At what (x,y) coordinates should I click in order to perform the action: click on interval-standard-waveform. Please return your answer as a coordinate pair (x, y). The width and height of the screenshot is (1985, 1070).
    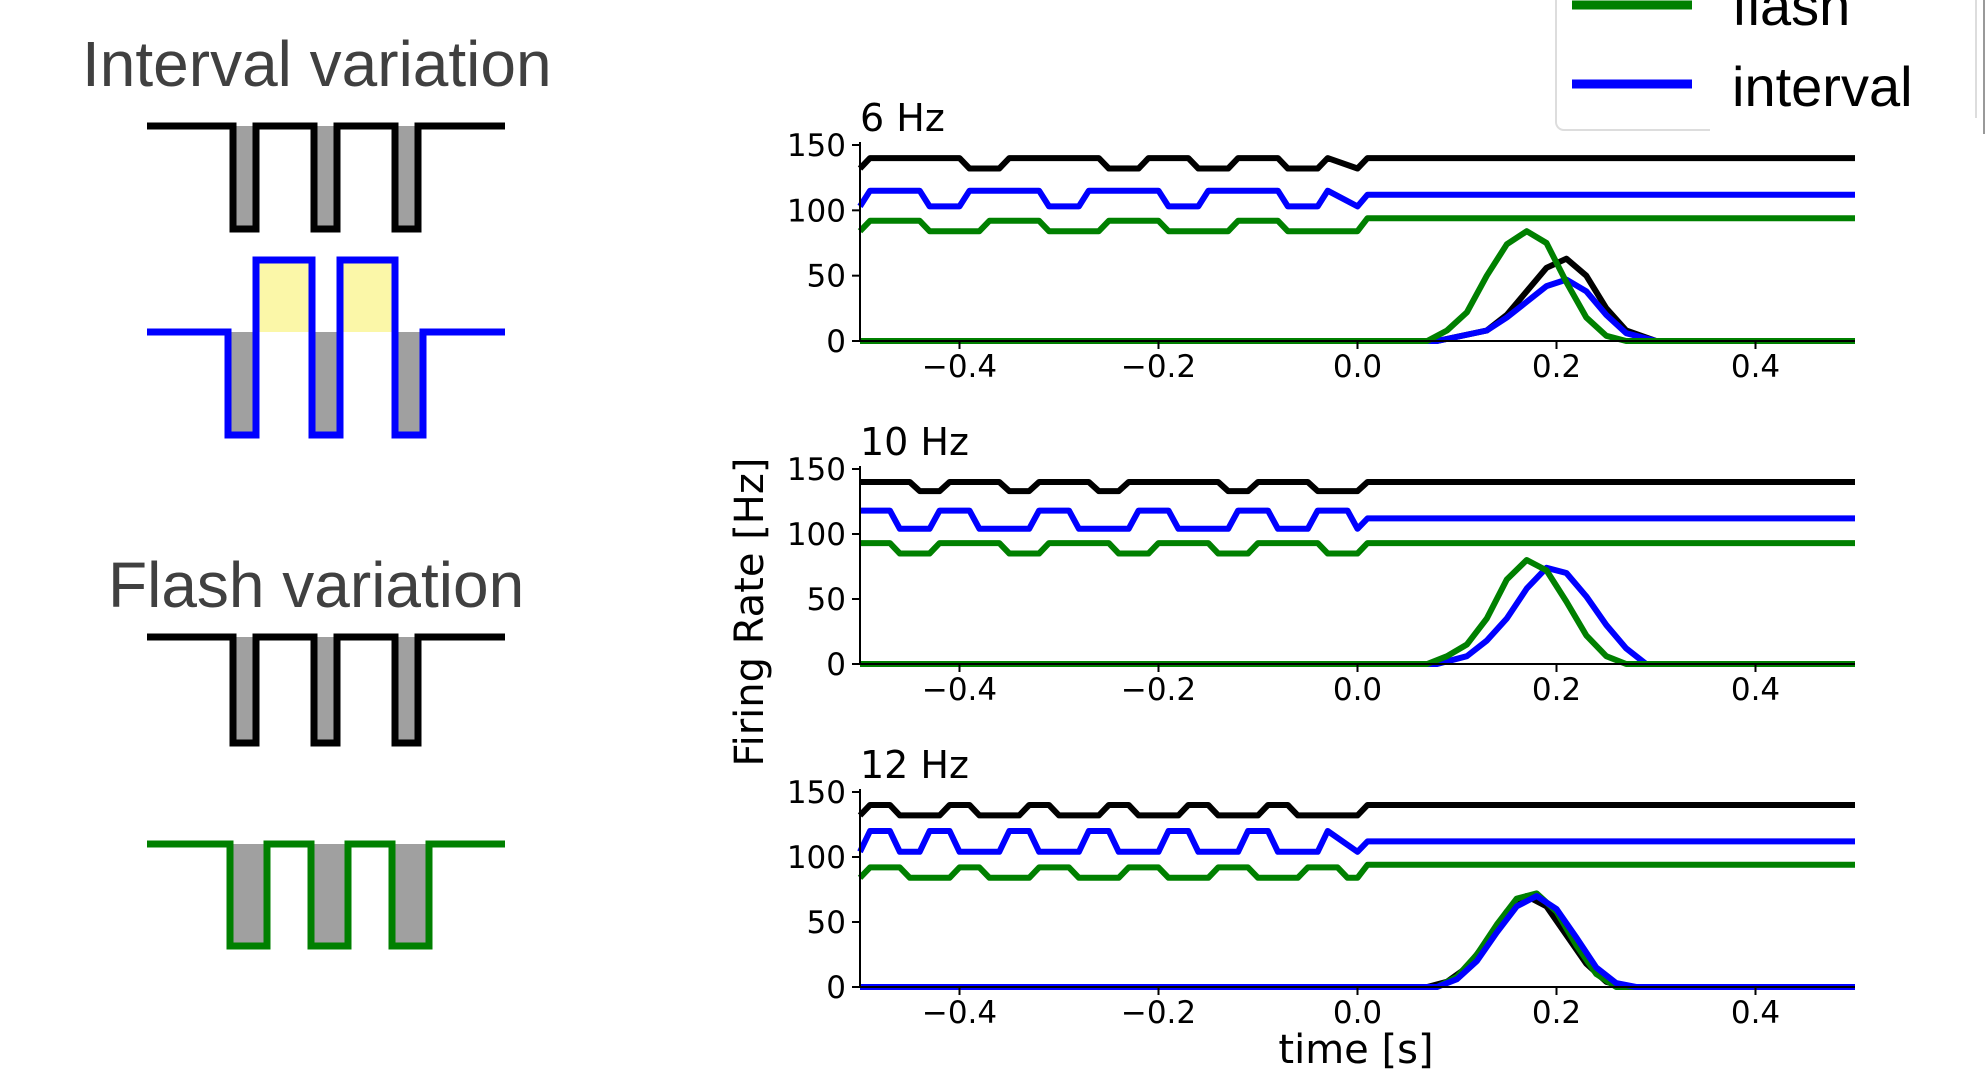
    Looking at the image, I should click on (326, 177).